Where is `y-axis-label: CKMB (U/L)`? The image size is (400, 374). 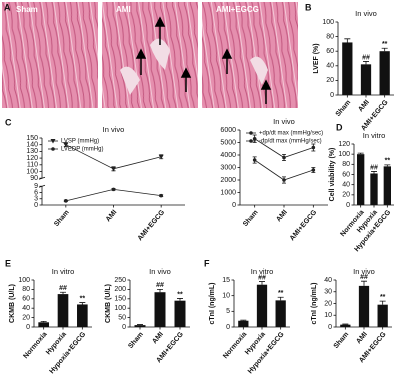 y-axis-label: CKMB (U/L) is located at coordinates (12, 303).